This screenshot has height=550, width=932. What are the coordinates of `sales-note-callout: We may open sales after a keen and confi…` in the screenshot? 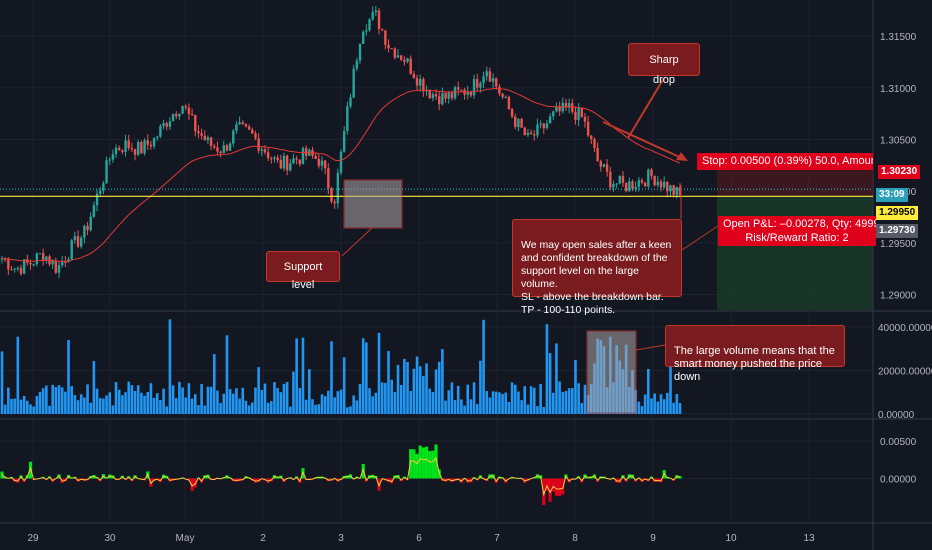 It's located at (597, 267).